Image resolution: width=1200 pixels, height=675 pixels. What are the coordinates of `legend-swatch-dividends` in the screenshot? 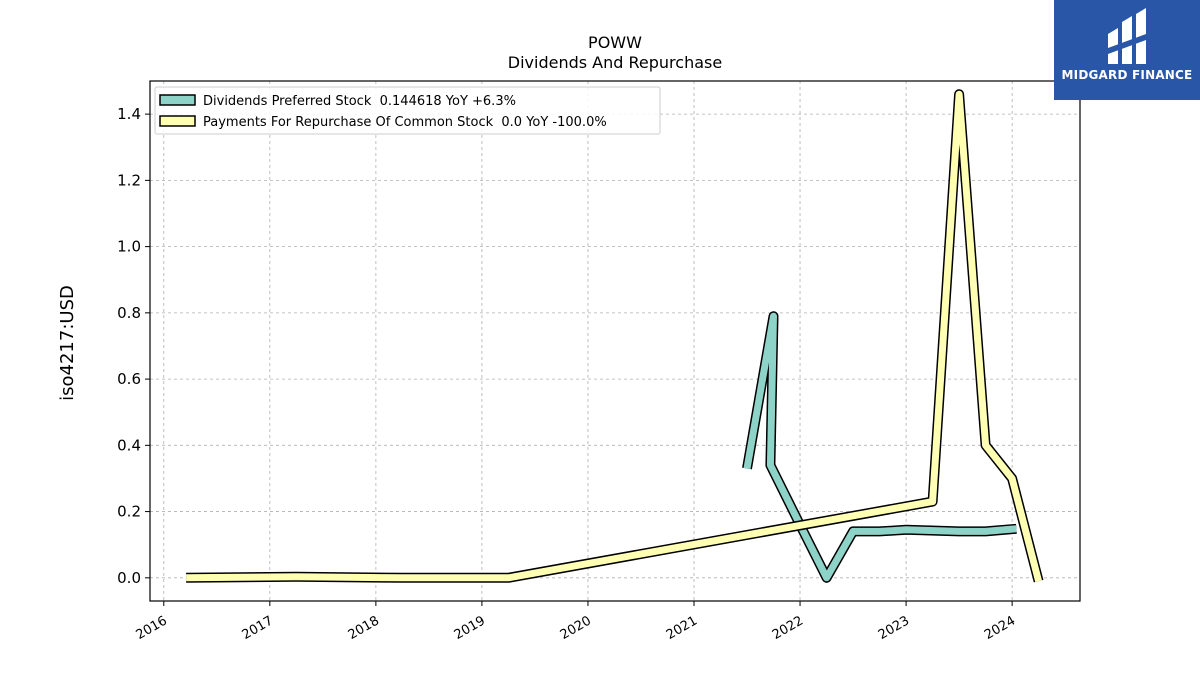 It's located at (177, 100).